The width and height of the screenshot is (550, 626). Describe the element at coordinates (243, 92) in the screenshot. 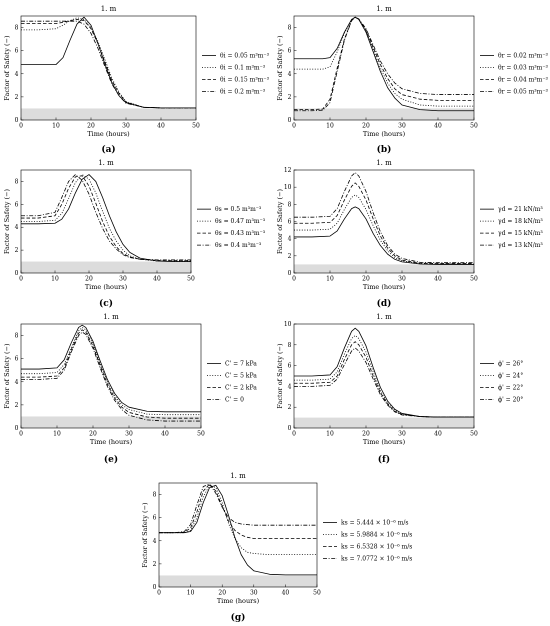

I see `legend-entry-4: θi = 0.2 m³m⁻³` at that location.